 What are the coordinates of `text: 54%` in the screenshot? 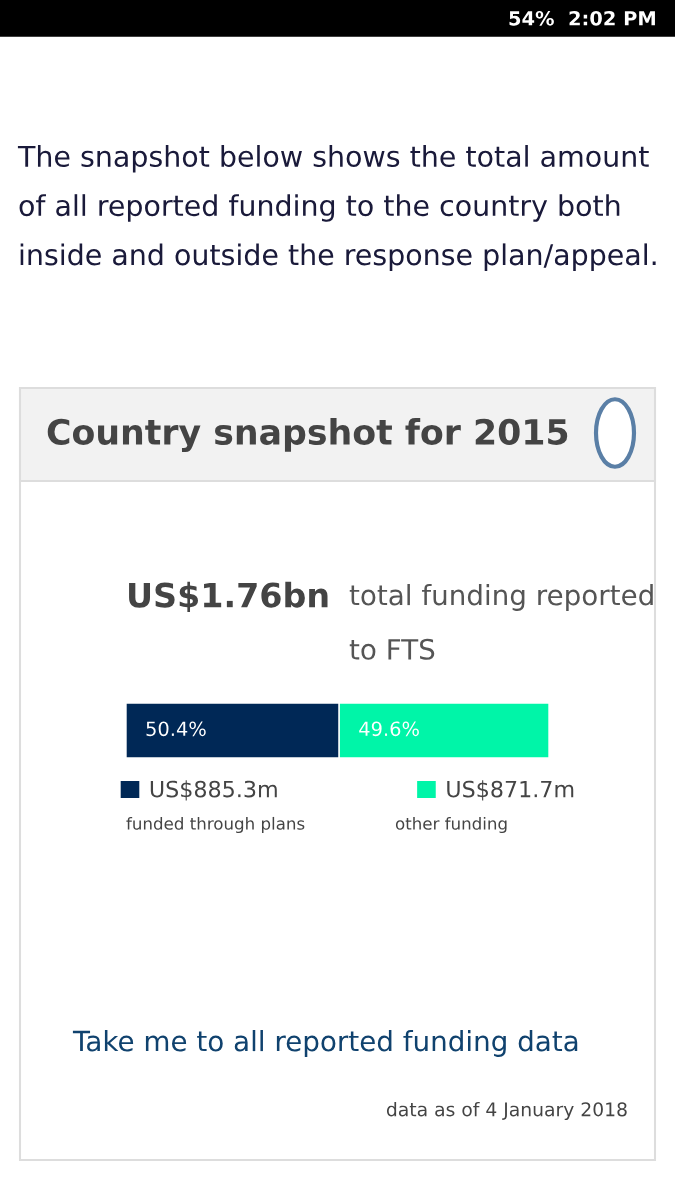 It's located at (531, 18).